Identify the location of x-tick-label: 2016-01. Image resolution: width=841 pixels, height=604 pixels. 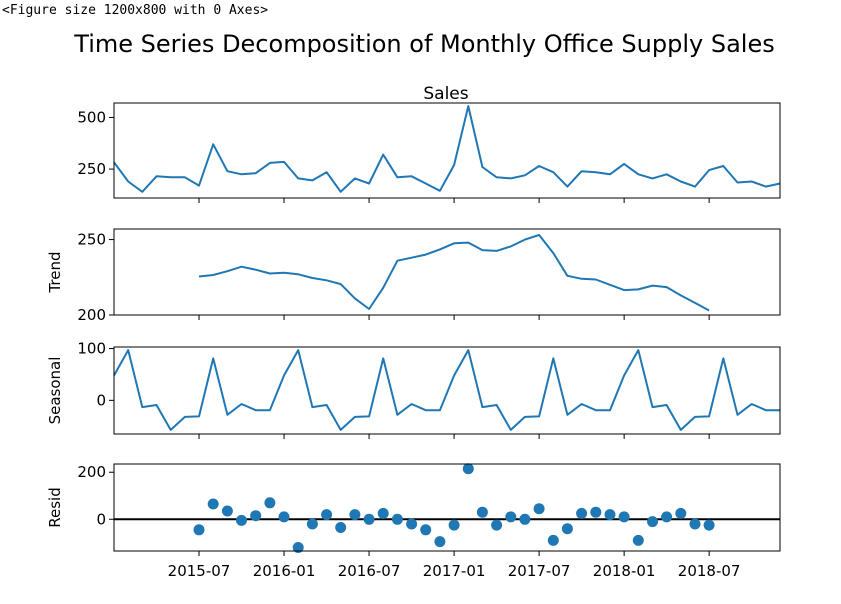
(284, 571).